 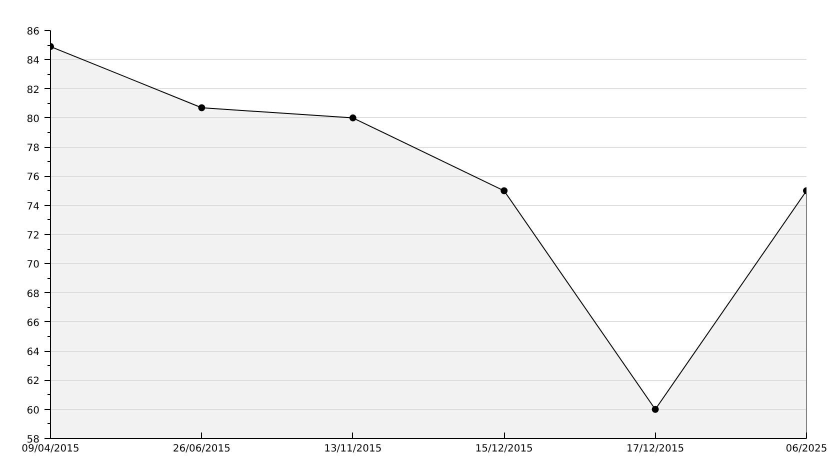 What do you see at coordinates (33, 265) in the screenshot?
I see `y-tick-label: 70` at bounding box center [33, 265].